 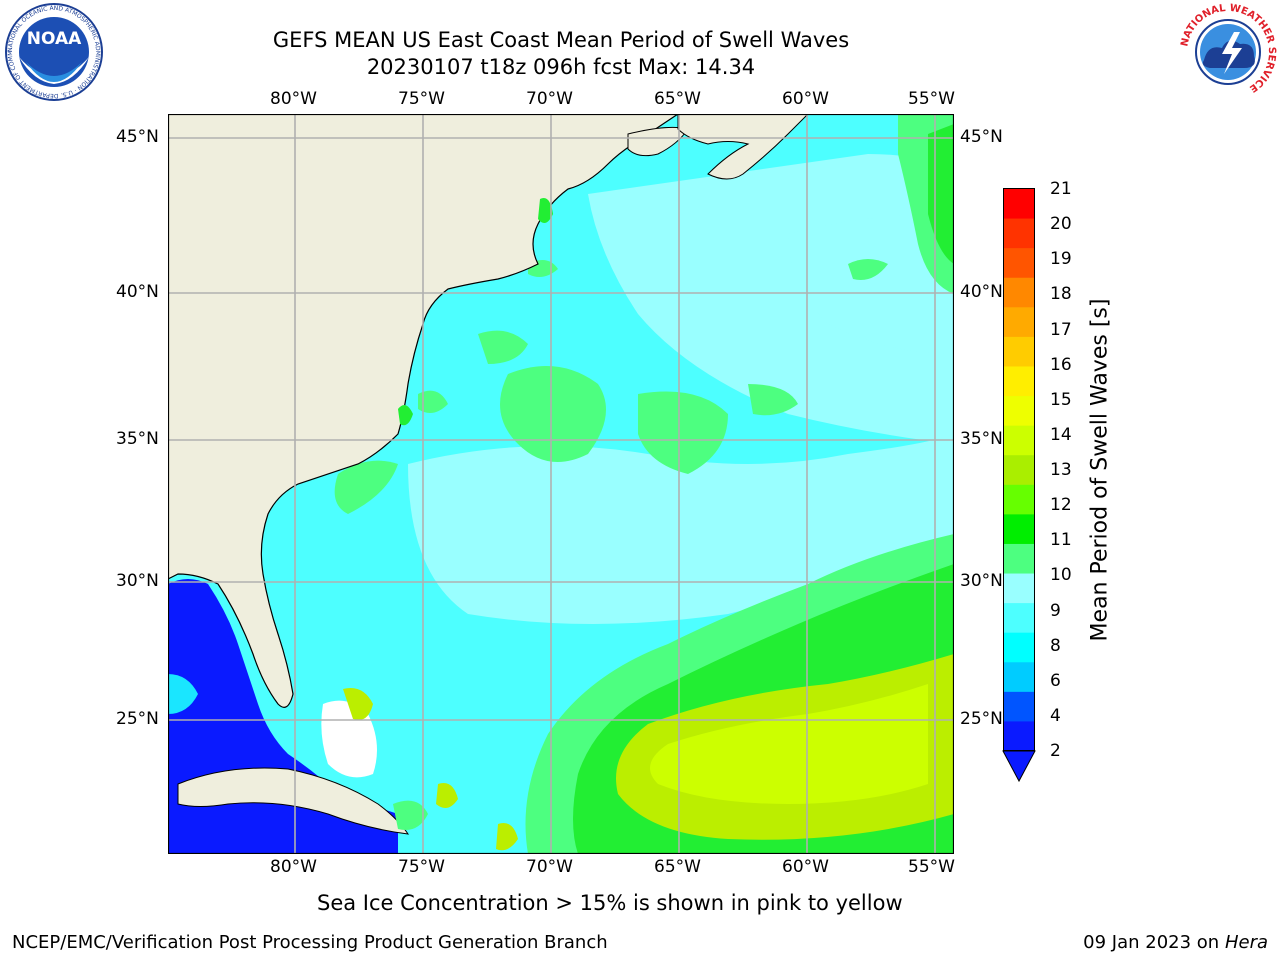 I want to click on colorbar-tick-label: 4, so click(x=1055, y=715).